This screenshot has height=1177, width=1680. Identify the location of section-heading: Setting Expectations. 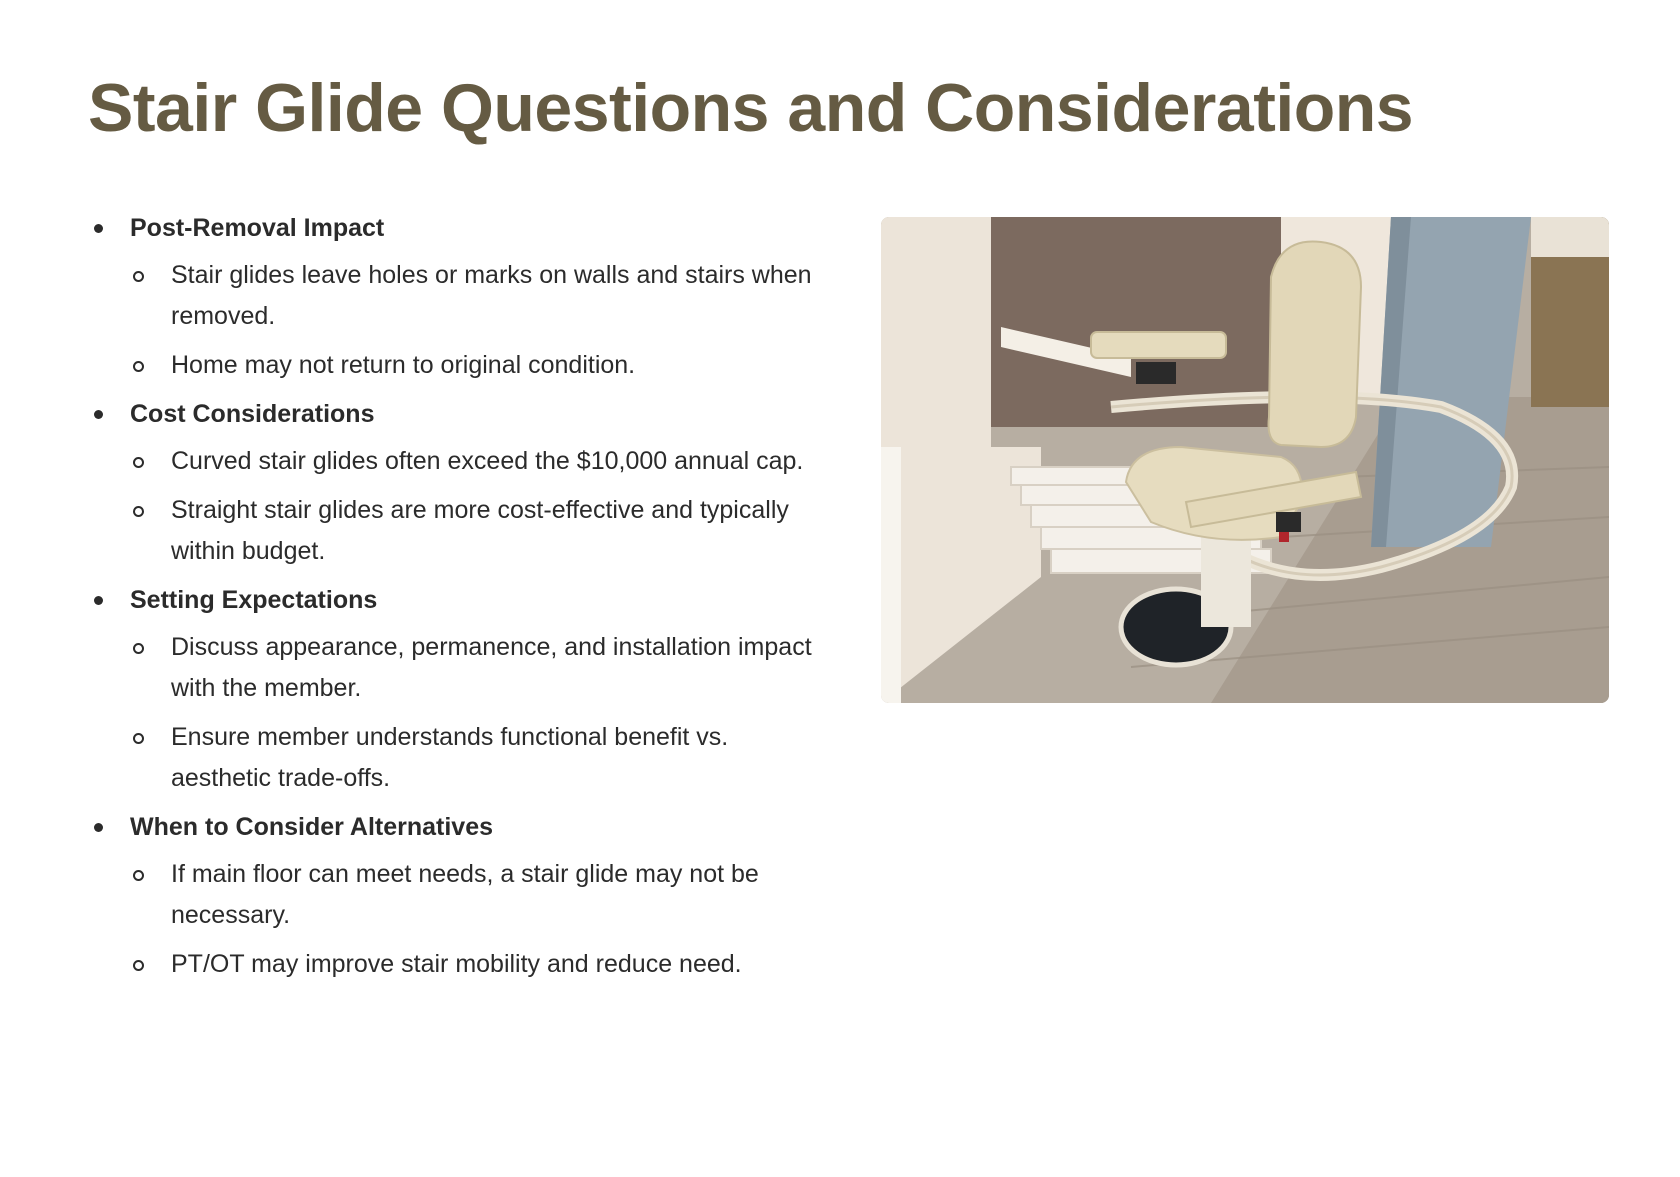
(254, 600).